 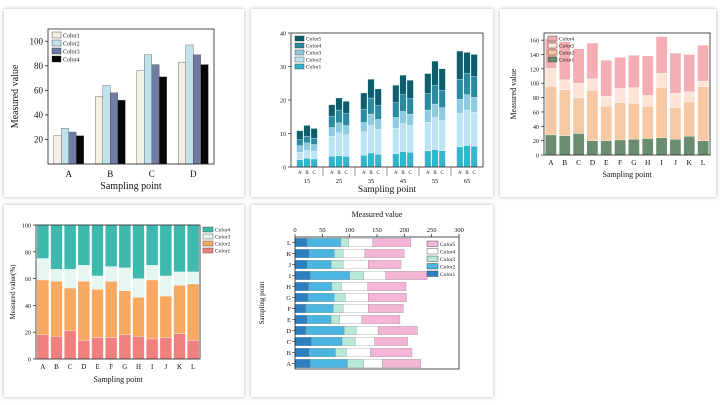 What do you see at coordinates (288, 331) in the screenshot?
I see `y-tick-label: D` at bounding box center [288, 331].